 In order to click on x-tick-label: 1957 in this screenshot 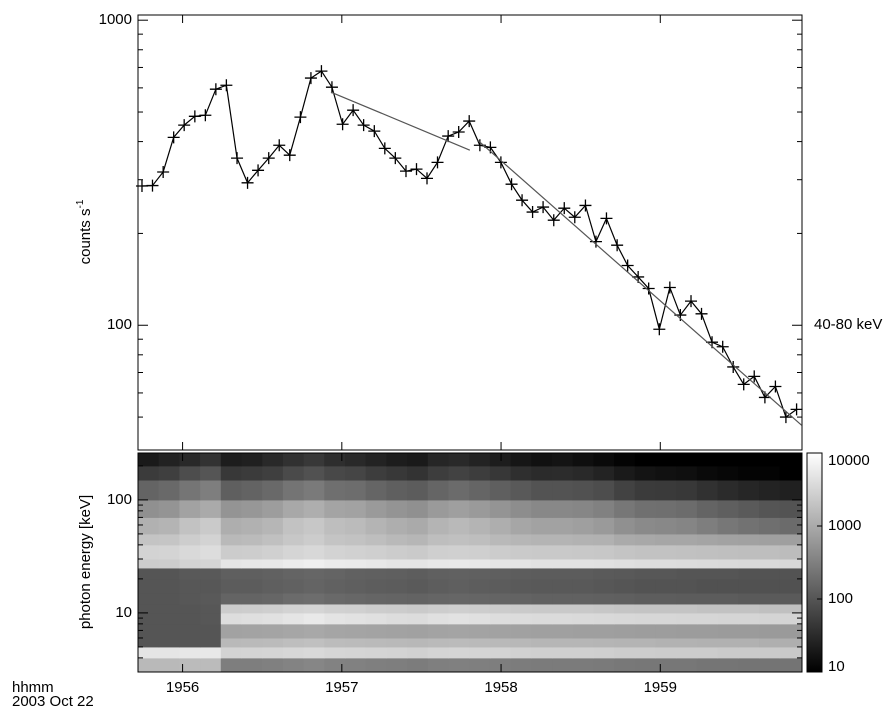, I will do `click(341, 687)`.